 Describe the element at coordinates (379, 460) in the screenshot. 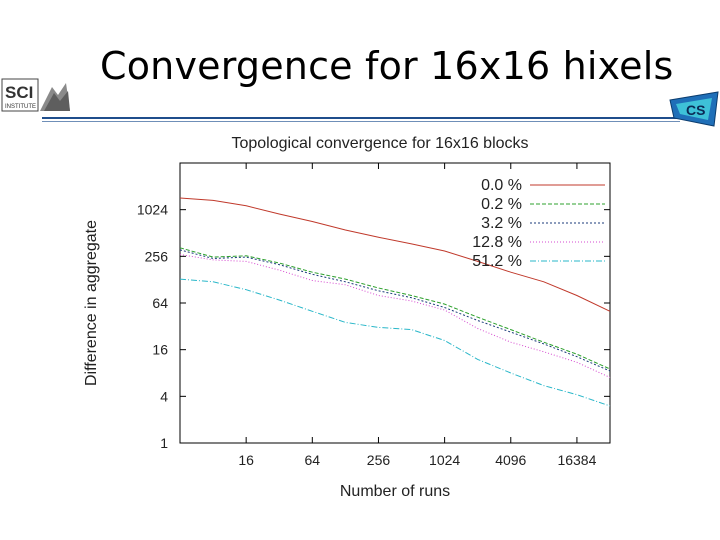

I see `x-tick-label: 256` at that location.